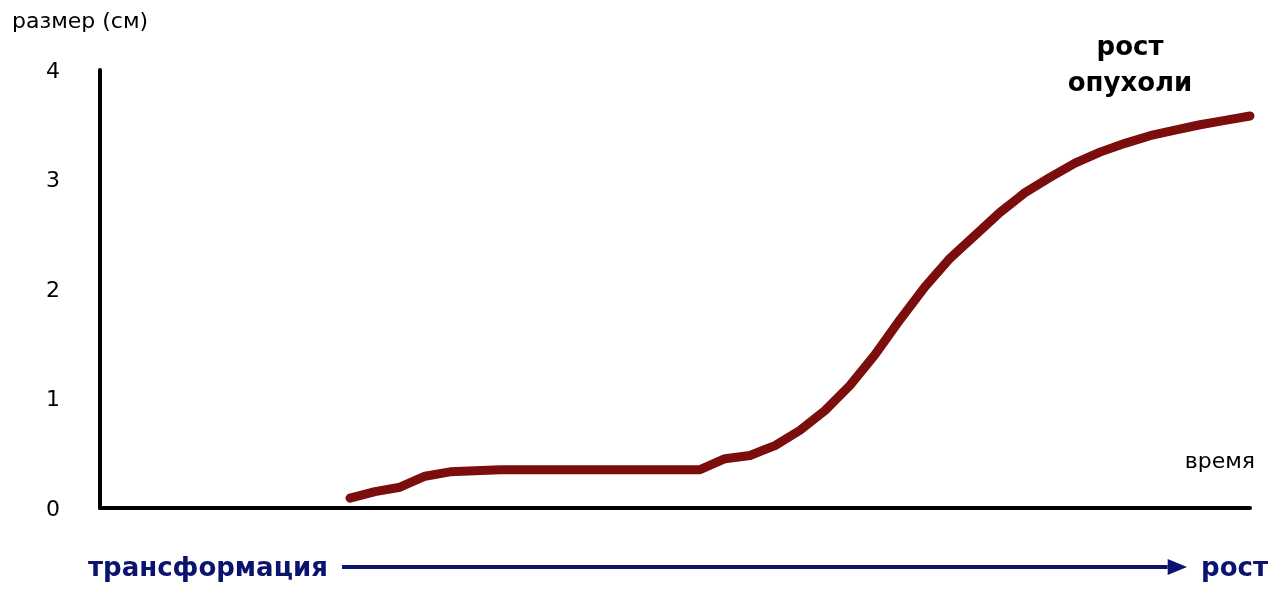 The width and height of the screenshot is (1280, 590). Describe the element at coordinates (80, 20) in the screenshot. I see `y-axis-title: размер (см)` at that location.